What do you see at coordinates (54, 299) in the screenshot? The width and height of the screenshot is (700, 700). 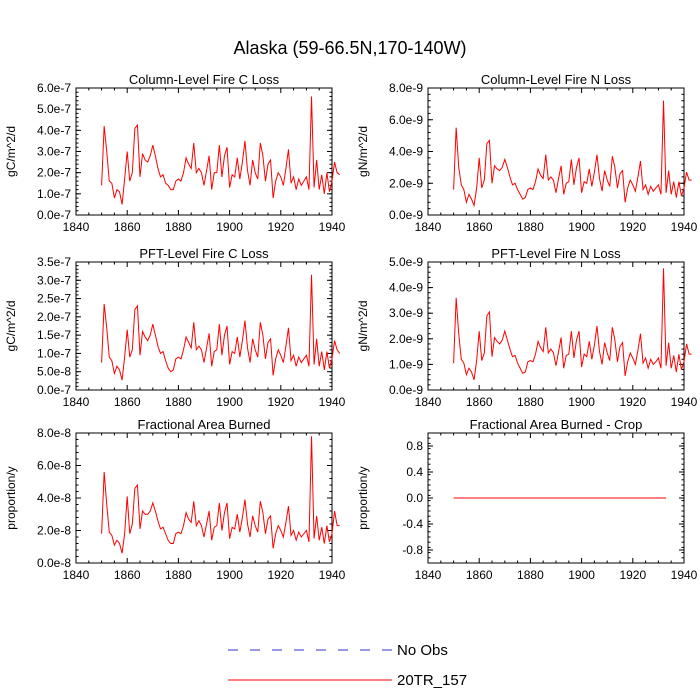 I see `y-tick-label: 2.5e-7` at bounding box center [54, 299].